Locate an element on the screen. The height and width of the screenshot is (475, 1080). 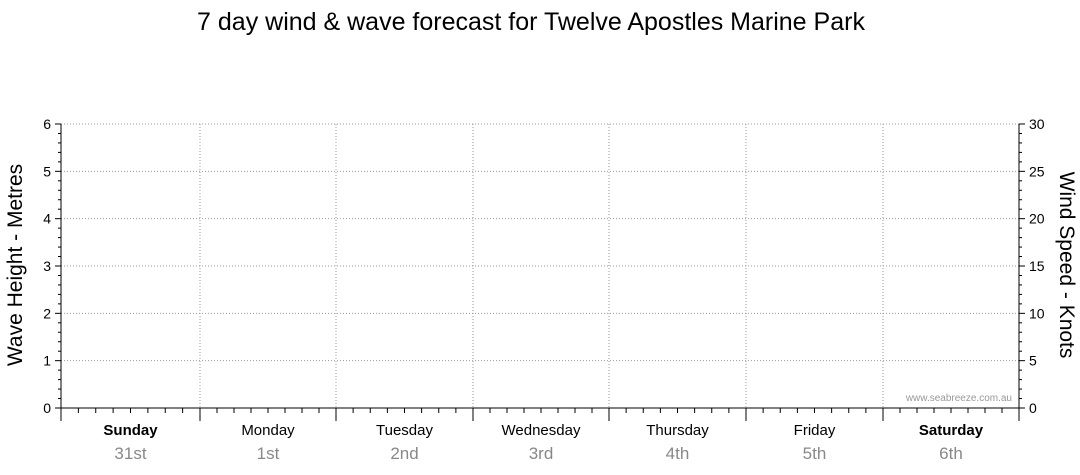
right-tick-label: 15 is located at coordinates (1037, 266).